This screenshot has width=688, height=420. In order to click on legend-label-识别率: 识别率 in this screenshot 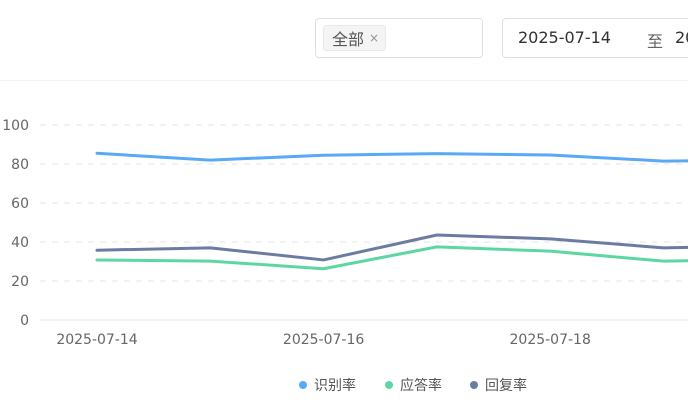, I will do `click(335, 385)`.